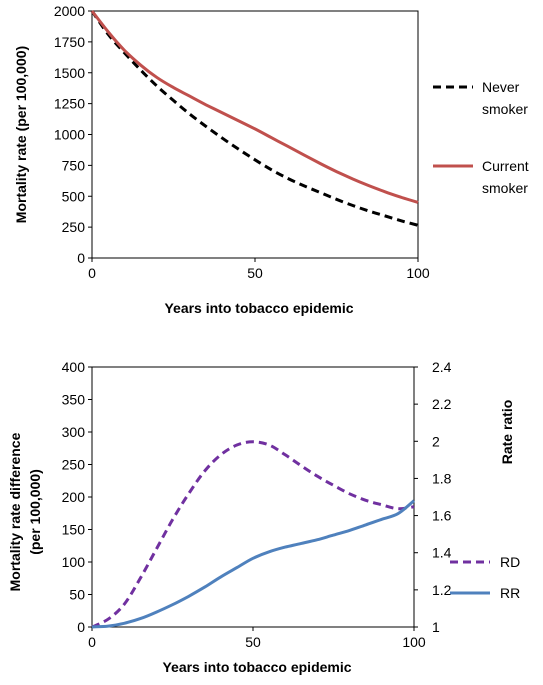 The image size is (543, 685). Describe the element at coordinates (74, 165) in the screenshot. I see `y-tick-label: 750` at that location.